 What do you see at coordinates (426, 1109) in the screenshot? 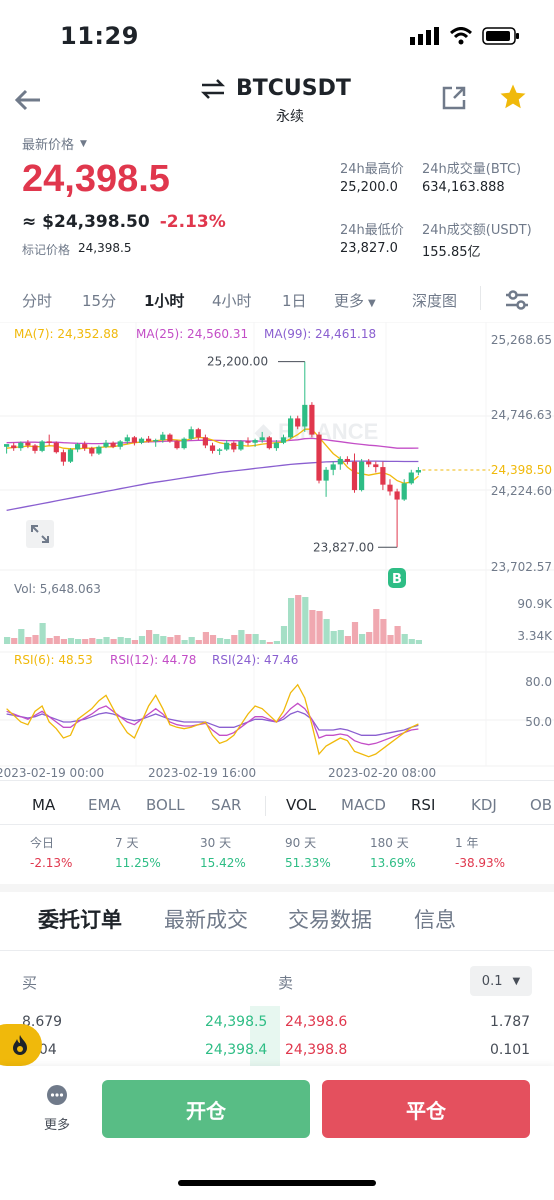
I see `close-position-button: 平仓` at bounding box center [426, 1109].